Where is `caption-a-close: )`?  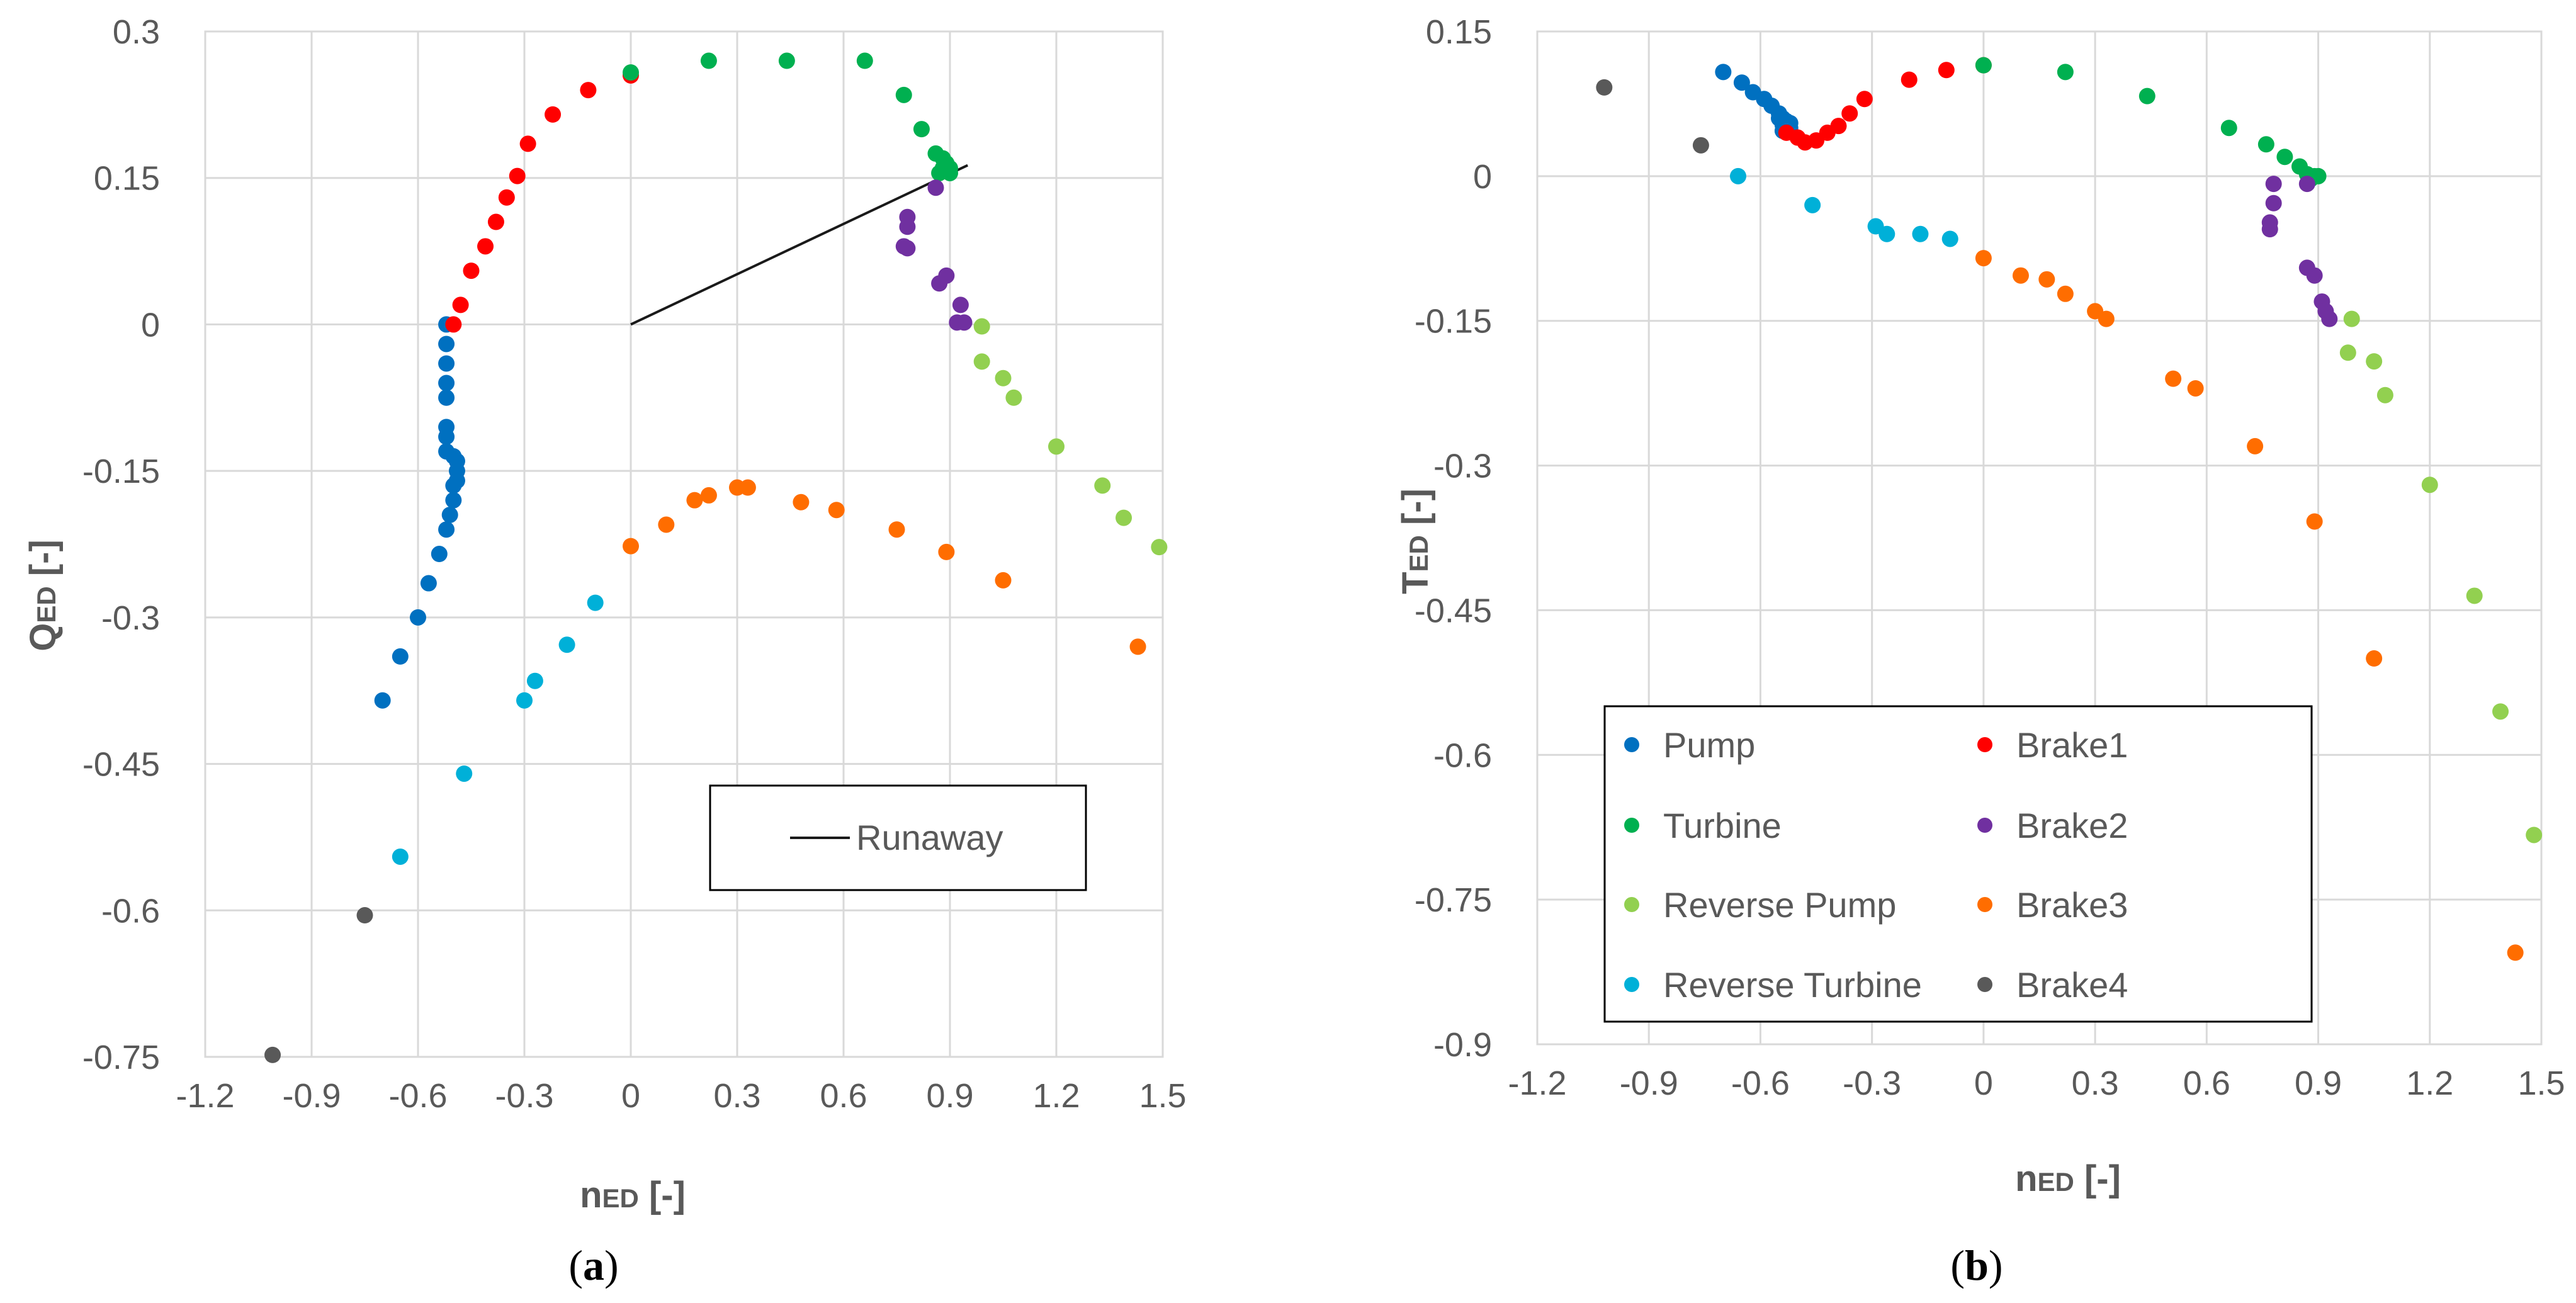 caption-a-close: ) is located at coordinates (611, 1265).